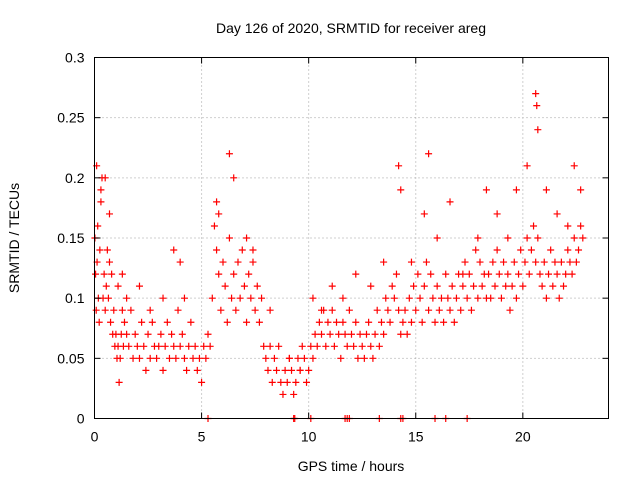 This screenshot has height=480, width=640. What do you see at coordinates (523, 437) in the screenshot?
I see `x-tick-label: 20` at bounding box center [523, 437].